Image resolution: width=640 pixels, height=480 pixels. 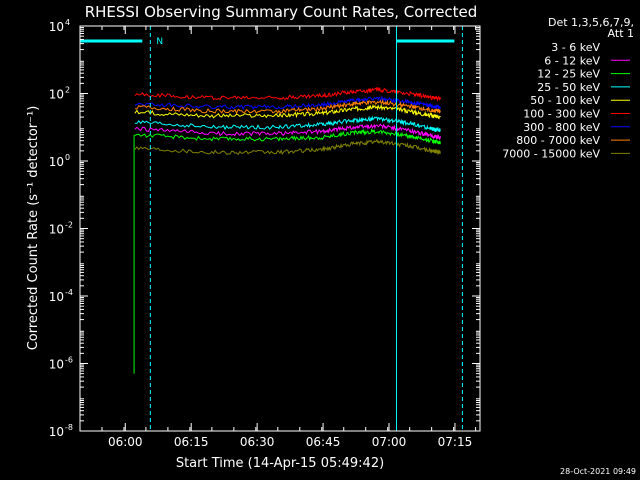 What do you see at coordinates (572, 60) in the screenshot?
I see `legend-label-2: 6 - 12 keV` at bounding box center [572, 60].